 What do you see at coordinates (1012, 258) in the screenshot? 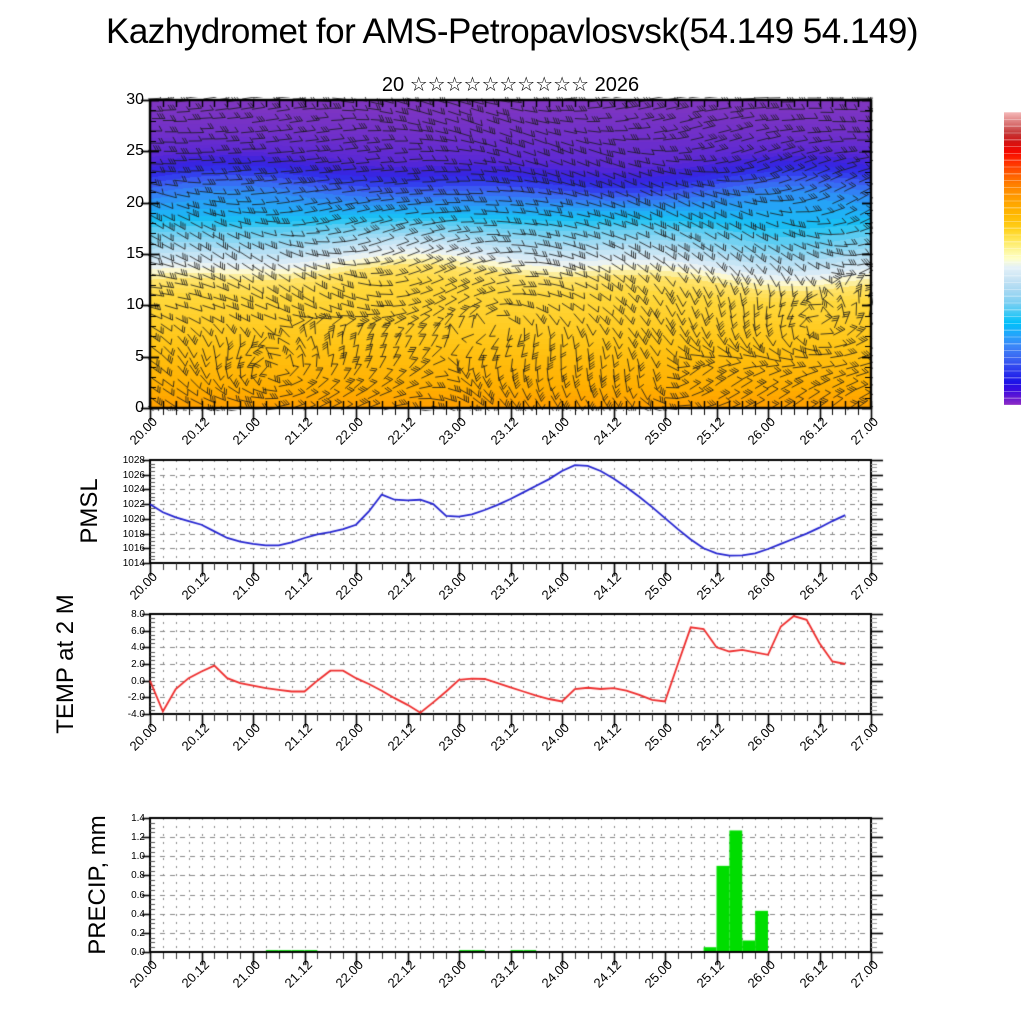
I see `color-scale-bar` at bounding box center [1012, 258].